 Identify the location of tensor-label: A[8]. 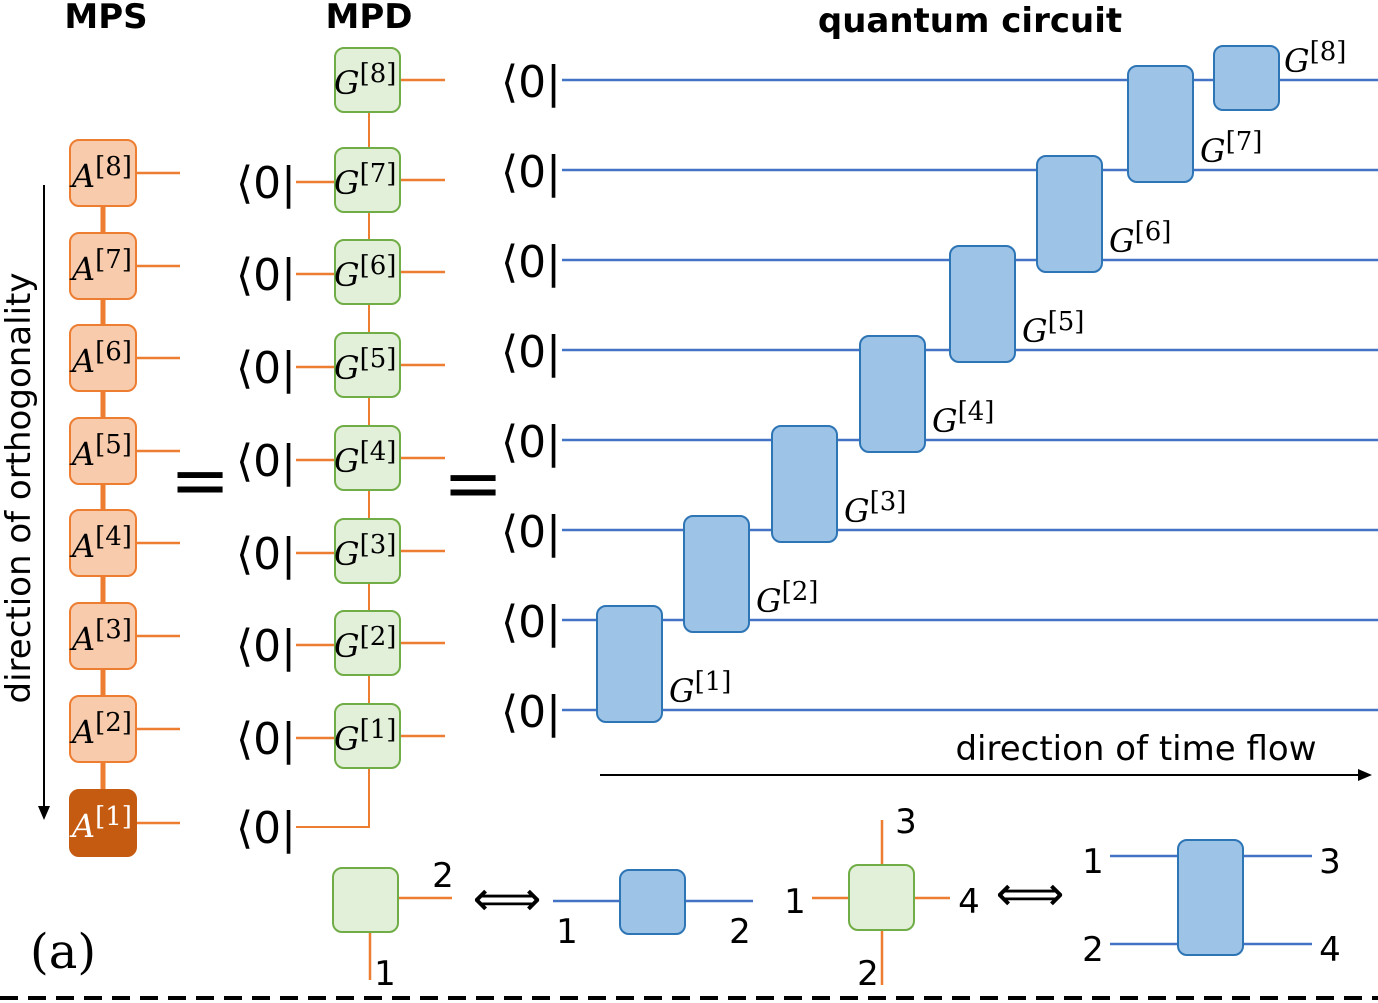
(100, 173).